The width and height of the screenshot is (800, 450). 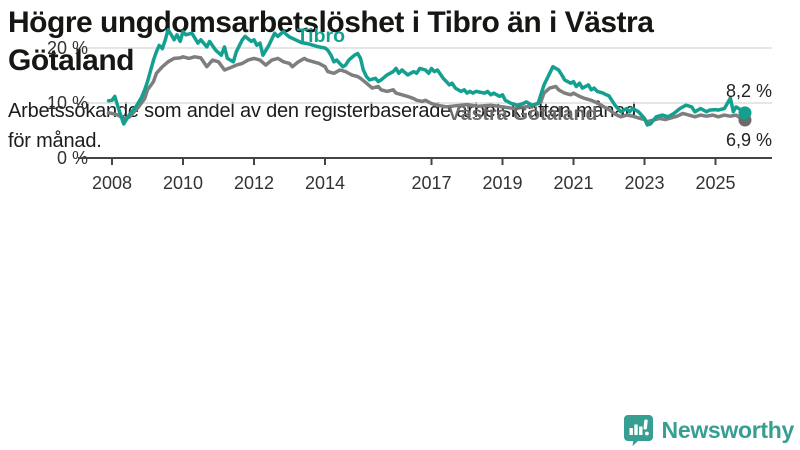 What do you see at coordinates (644, 183) in the screenshot?
I see `x-axis-tick-label: 2023` at bounding box center [644, 183].